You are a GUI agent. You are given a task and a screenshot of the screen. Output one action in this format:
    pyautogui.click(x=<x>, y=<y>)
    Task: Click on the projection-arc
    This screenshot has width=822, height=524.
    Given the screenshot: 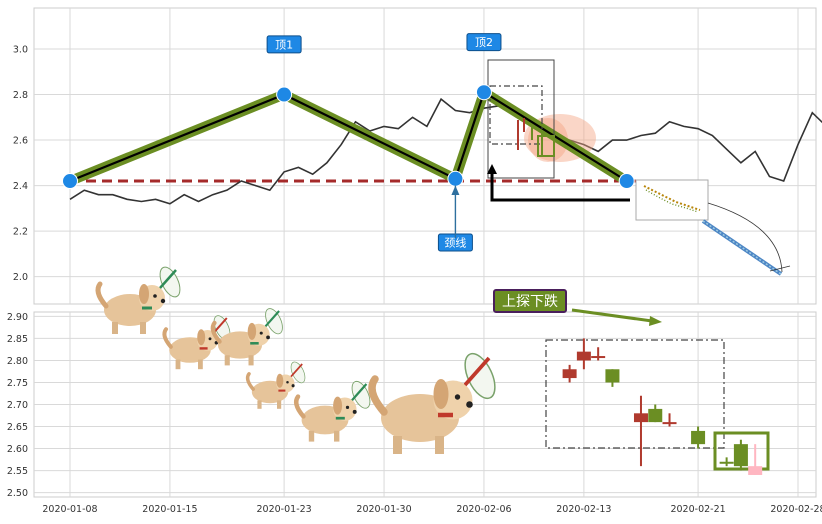 What is the action you would take?
    pyautogui.click(x=745, y=237)
    